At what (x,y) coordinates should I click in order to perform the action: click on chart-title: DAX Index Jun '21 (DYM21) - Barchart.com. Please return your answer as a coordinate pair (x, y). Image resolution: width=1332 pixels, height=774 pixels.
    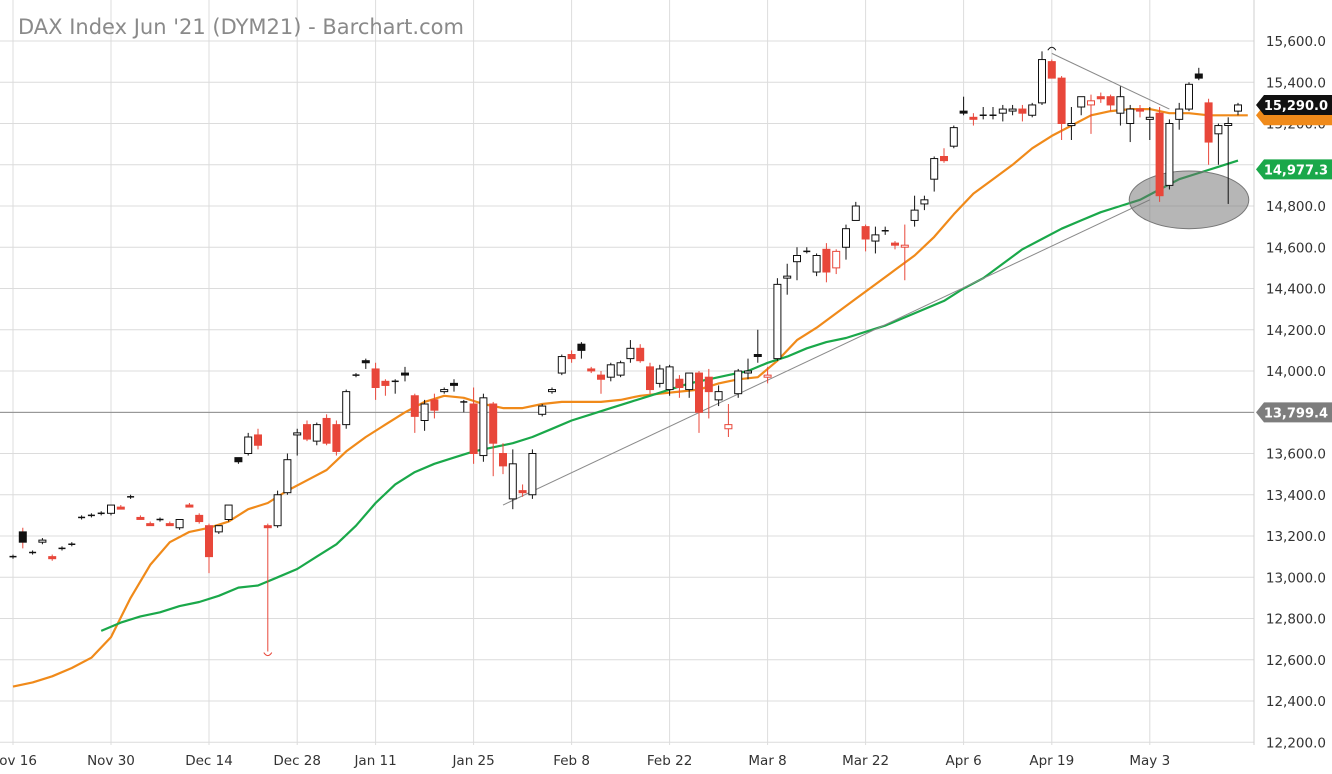
    Looking at the image, I should click on (241, 27).